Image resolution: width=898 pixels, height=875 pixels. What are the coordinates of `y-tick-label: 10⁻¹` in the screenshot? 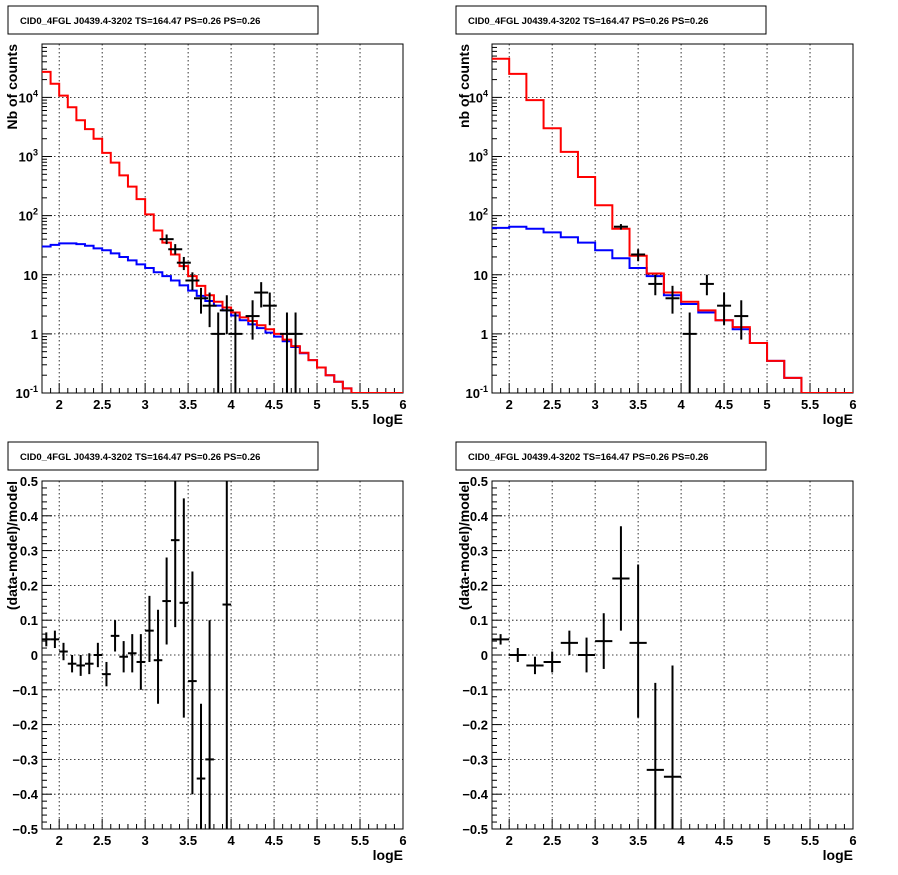 It's located at (27, 392).